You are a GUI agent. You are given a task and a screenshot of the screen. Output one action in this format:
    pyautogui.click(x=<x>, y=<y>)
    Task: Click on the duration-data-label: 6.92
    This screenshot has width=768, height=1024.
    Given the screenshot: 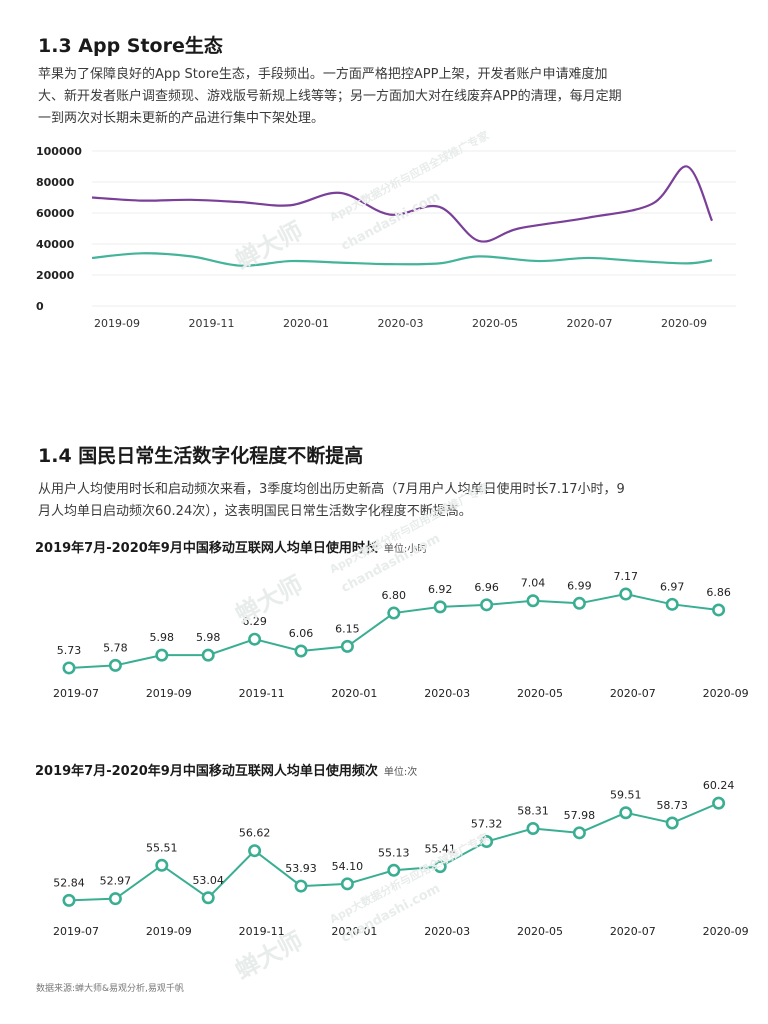 What is the action you would take?
    pyautogui.click(x=440, y=589)
    